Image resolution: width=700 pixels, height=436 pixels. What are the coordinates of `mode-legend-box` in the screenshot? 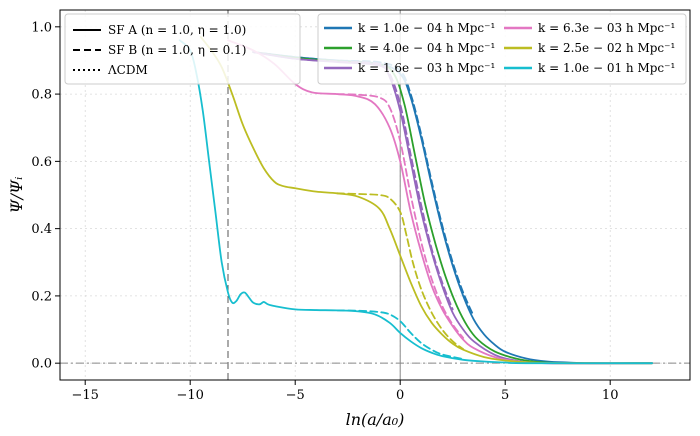 It's located at (502, 49).